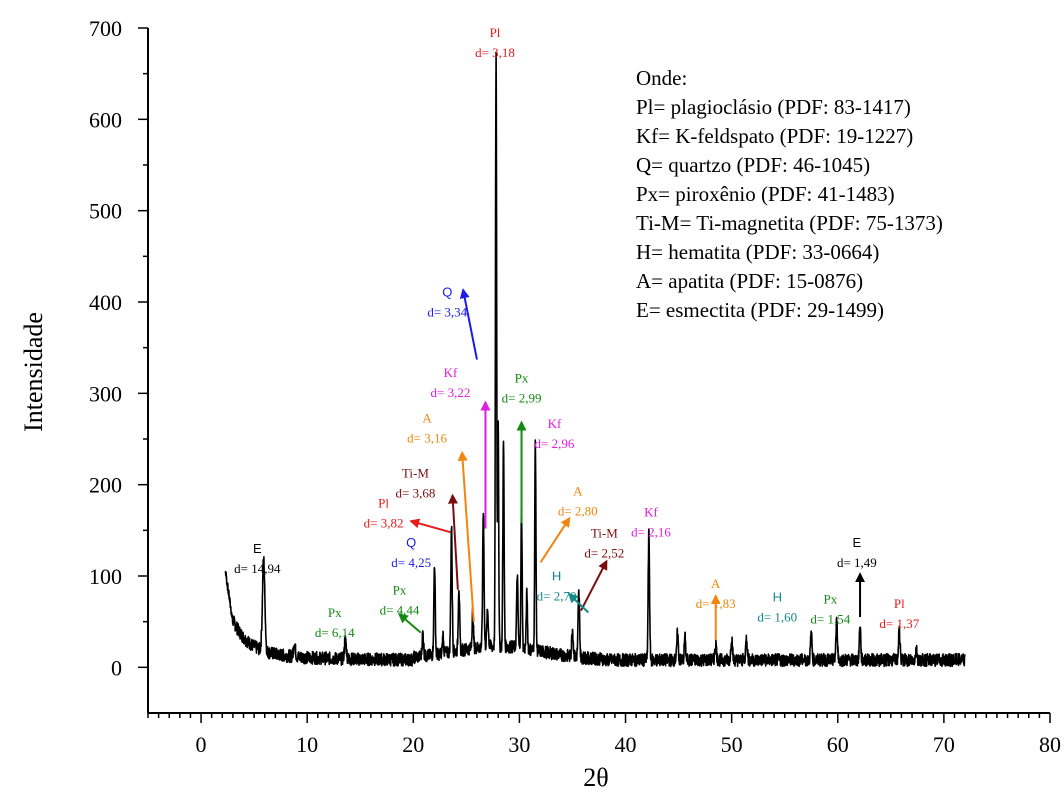 Image resolution: width=1064 pixels, height=796 pixels. I want to click on annotation-d-spacing: d= 2,70, so click(557, 596).